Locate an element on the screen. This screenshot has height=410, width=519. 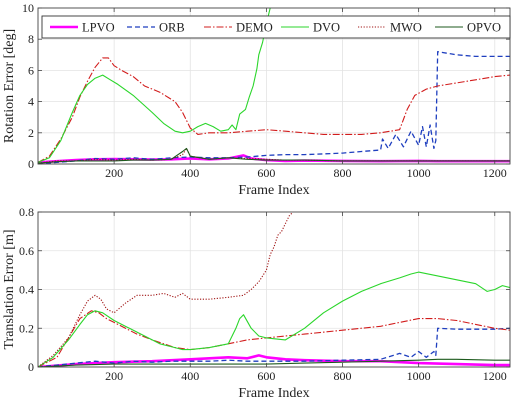
legend-label-lpvo: LPVO is located at coordinates (98, 28).